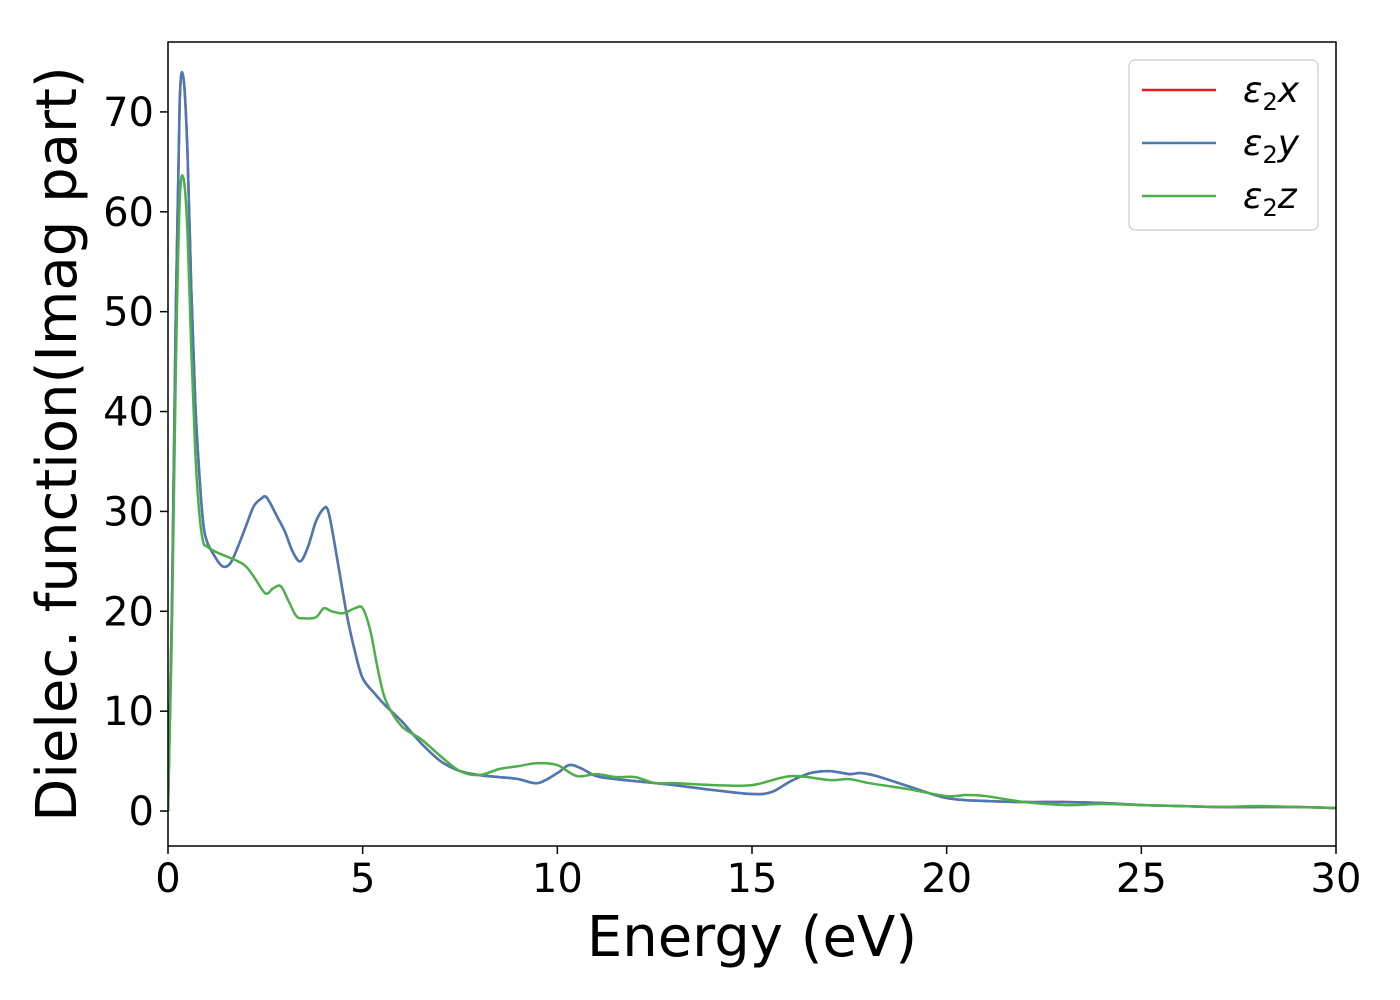  I want to click on y-tick-label: 10, so click(128, 712).